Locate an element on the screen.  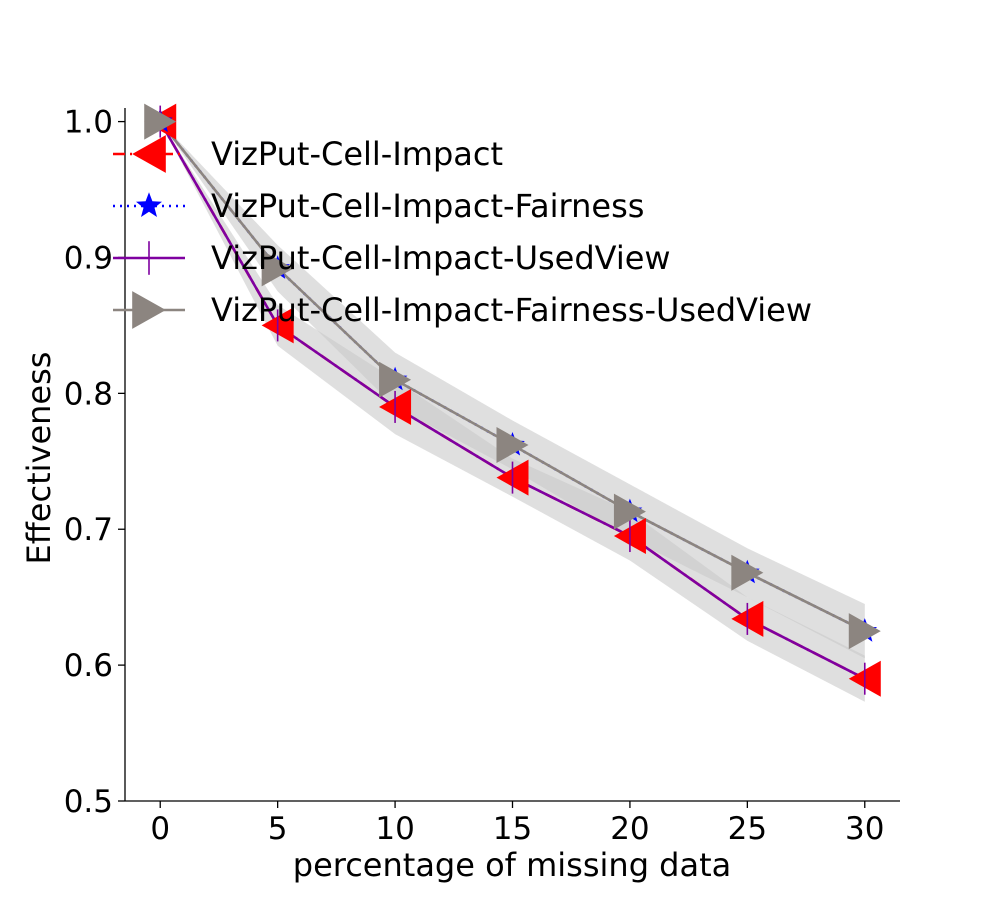
x-tick-label: 15 is located at coordinates (512, 829).